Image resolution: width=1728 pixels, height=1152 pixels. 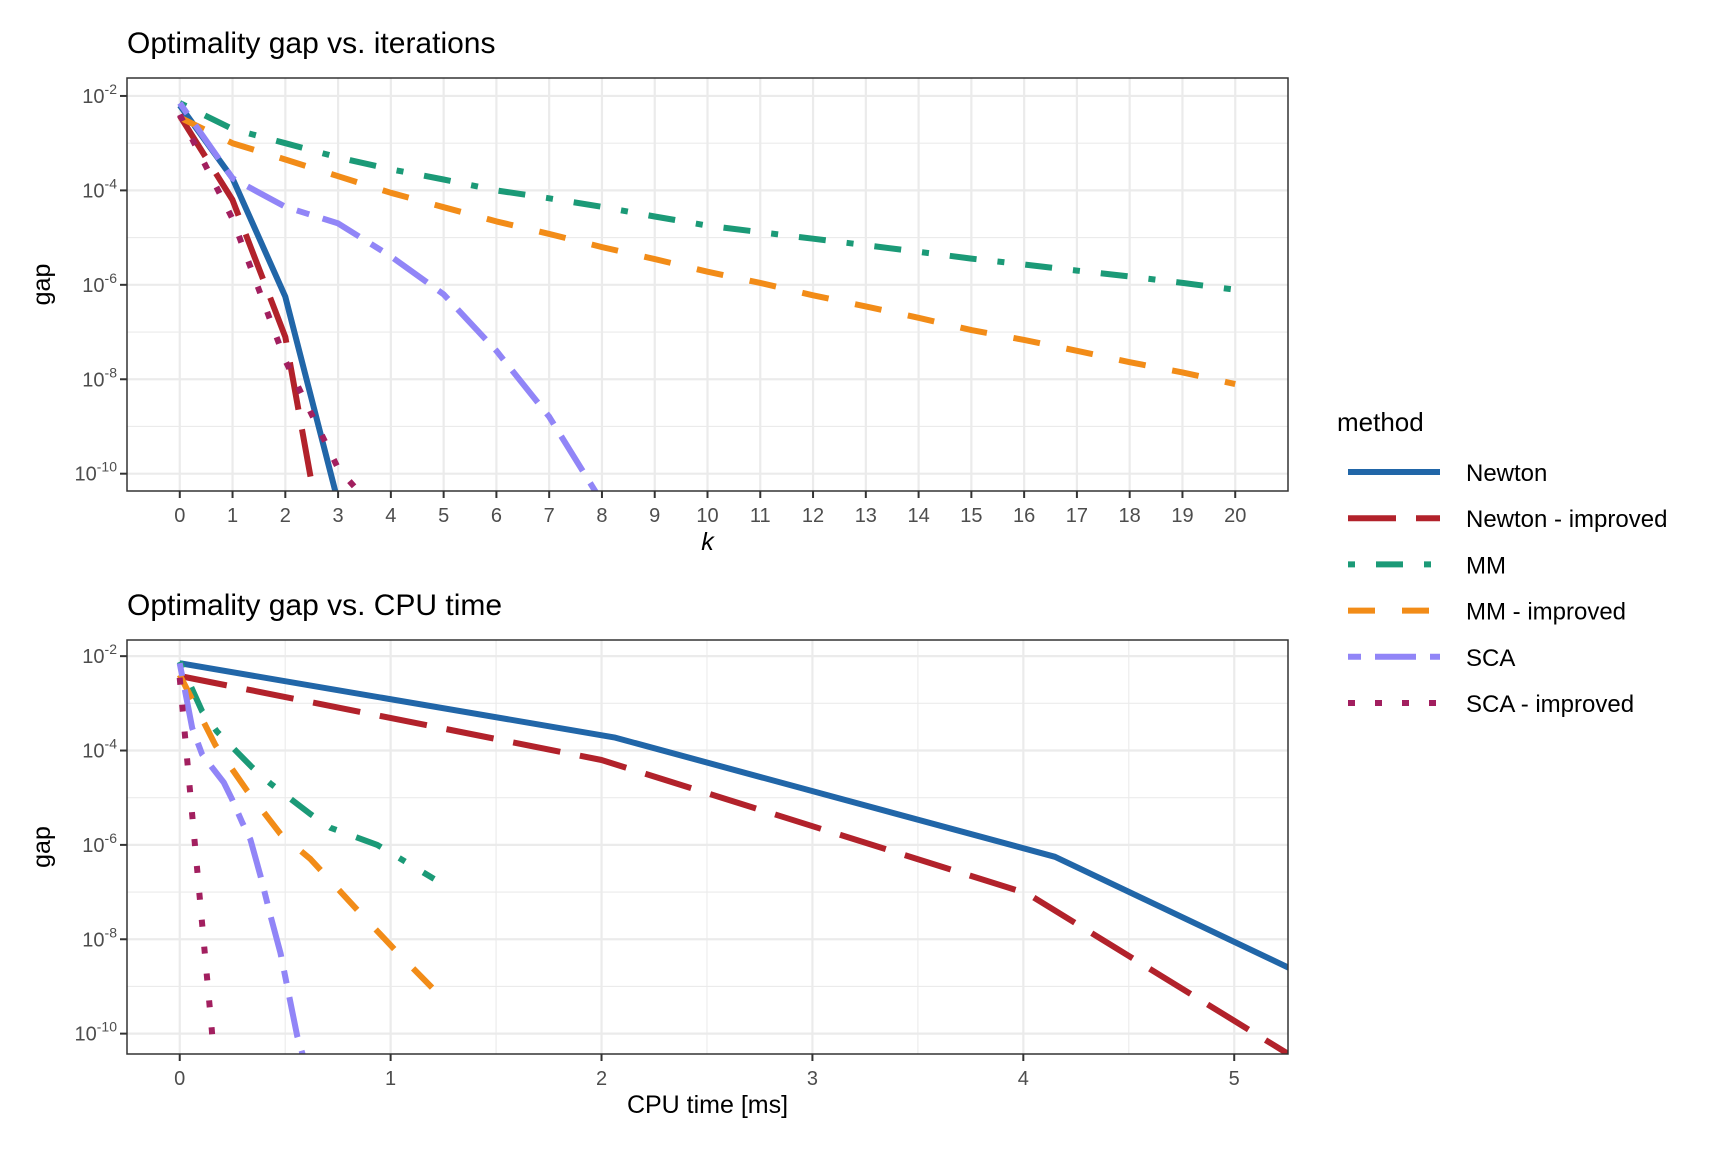 I want to click on x-tick-label: 19, so click(x=1182, y=516).